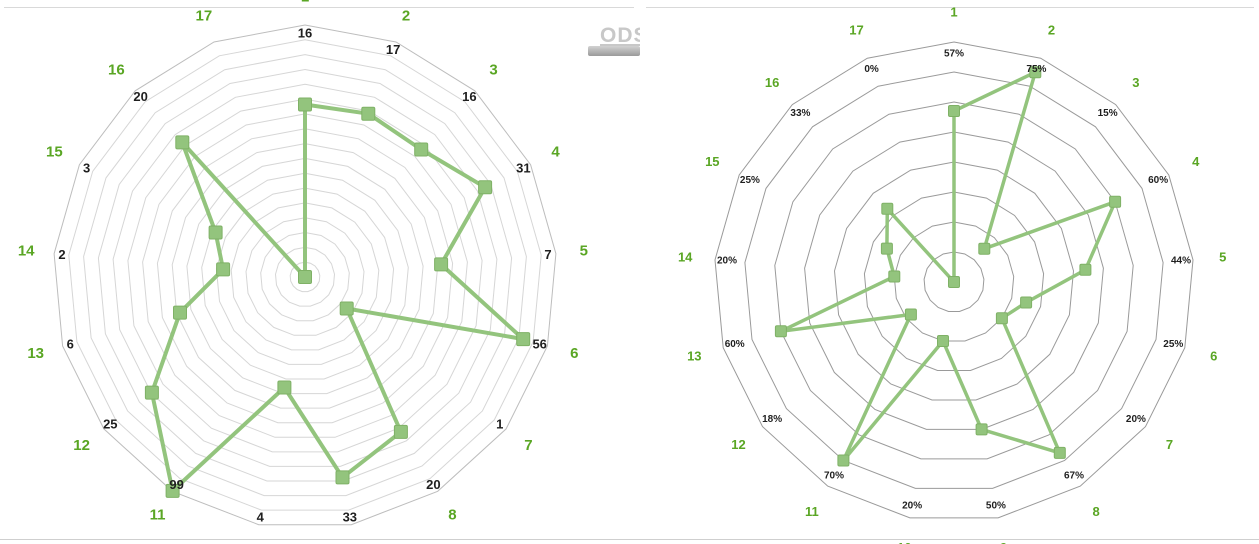 The height and width of the screenshot is (544, 1259). I want to click on value-label: 4, so click(261, 516).